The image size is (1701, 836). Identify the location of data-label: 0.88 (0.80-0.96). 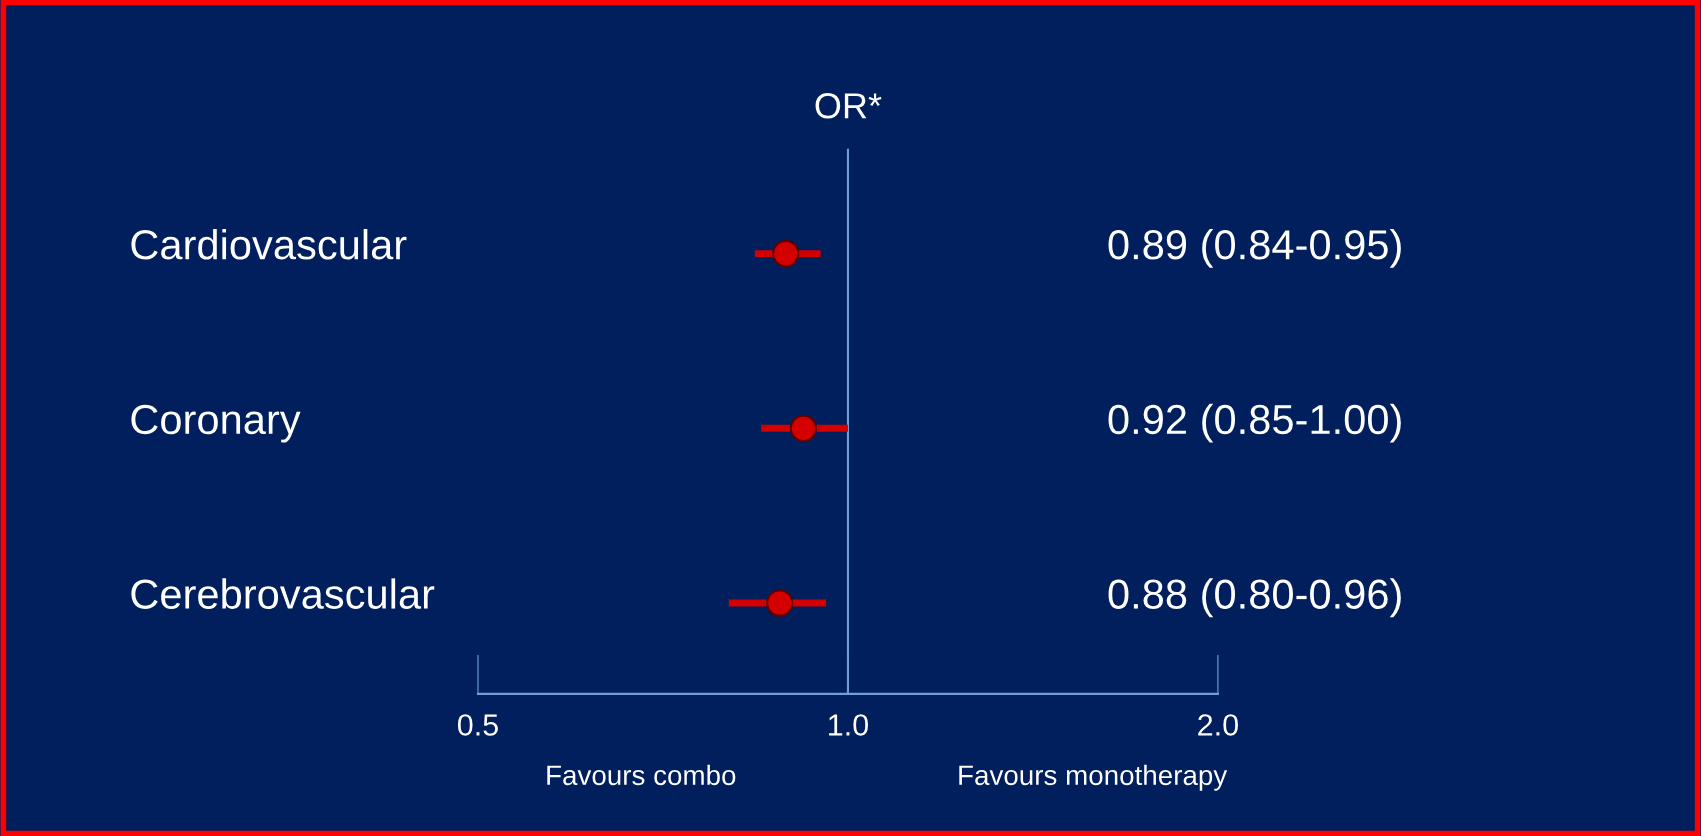
(1254, 598).